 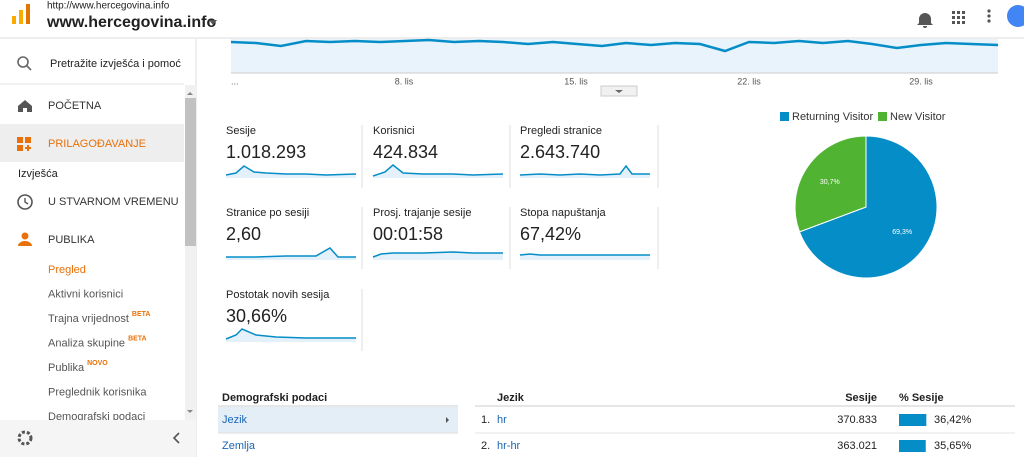 What do you see at coordinates (66, 368) in the screenshot?
I see `nav-subitem: Publika` at bounding box center [66, 368].